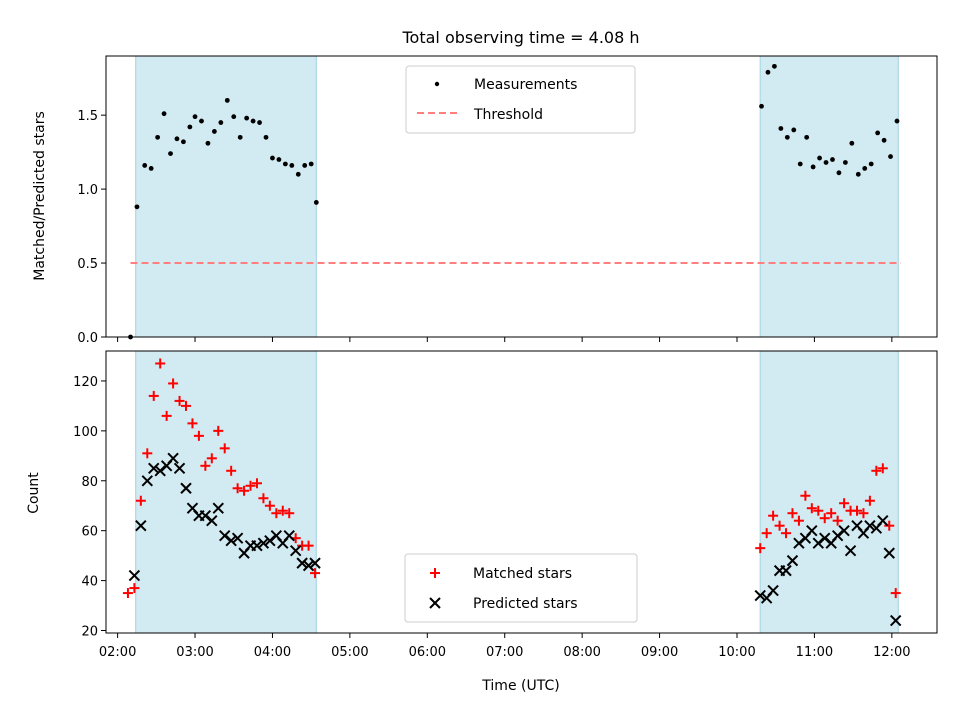  Describe the element at coordinates (427, 652) in the screenshot. I see `x-tick-label: 06:00` at that location.